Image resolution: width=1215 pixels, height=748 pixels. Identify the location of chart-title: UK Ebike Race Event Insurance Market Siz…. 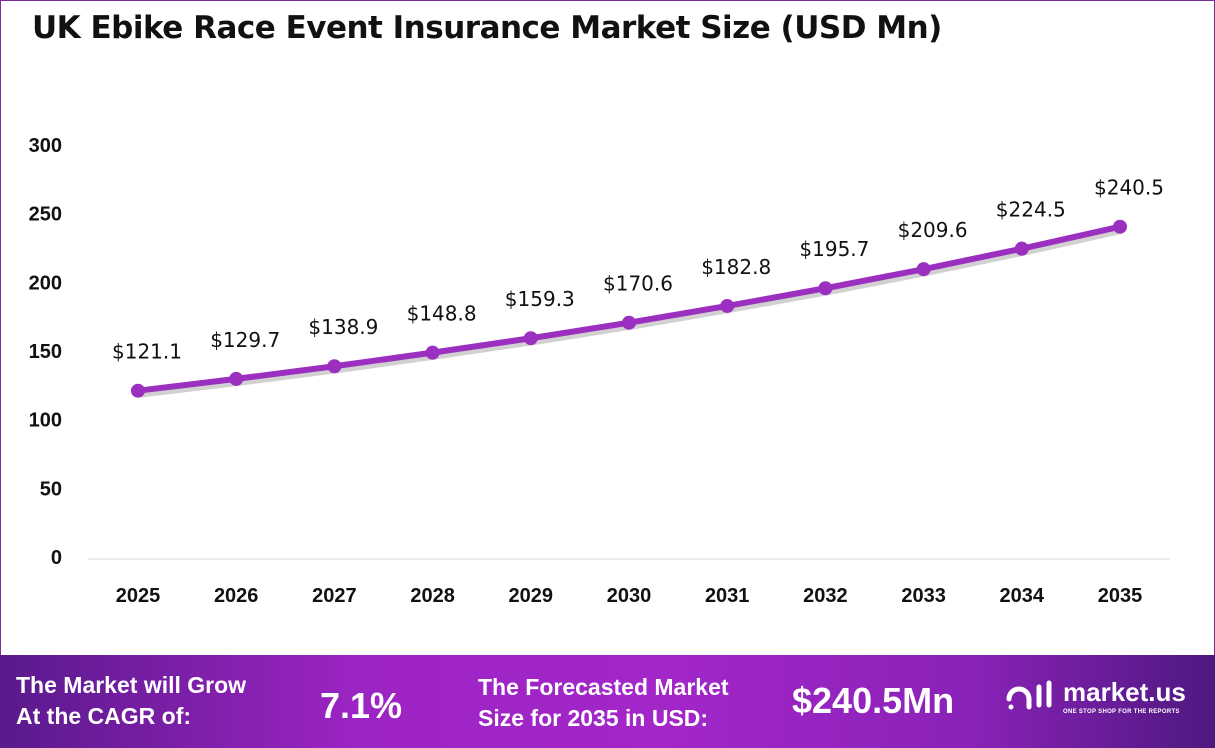
(487, 28).